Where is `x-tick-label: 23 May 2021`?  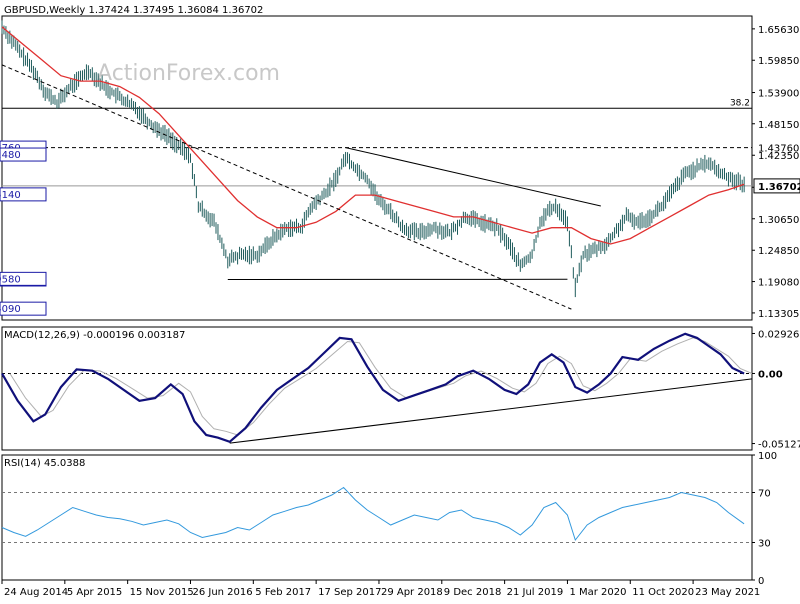
x-tick-label: 23 May 2021 is located at coordinates (727, 592).